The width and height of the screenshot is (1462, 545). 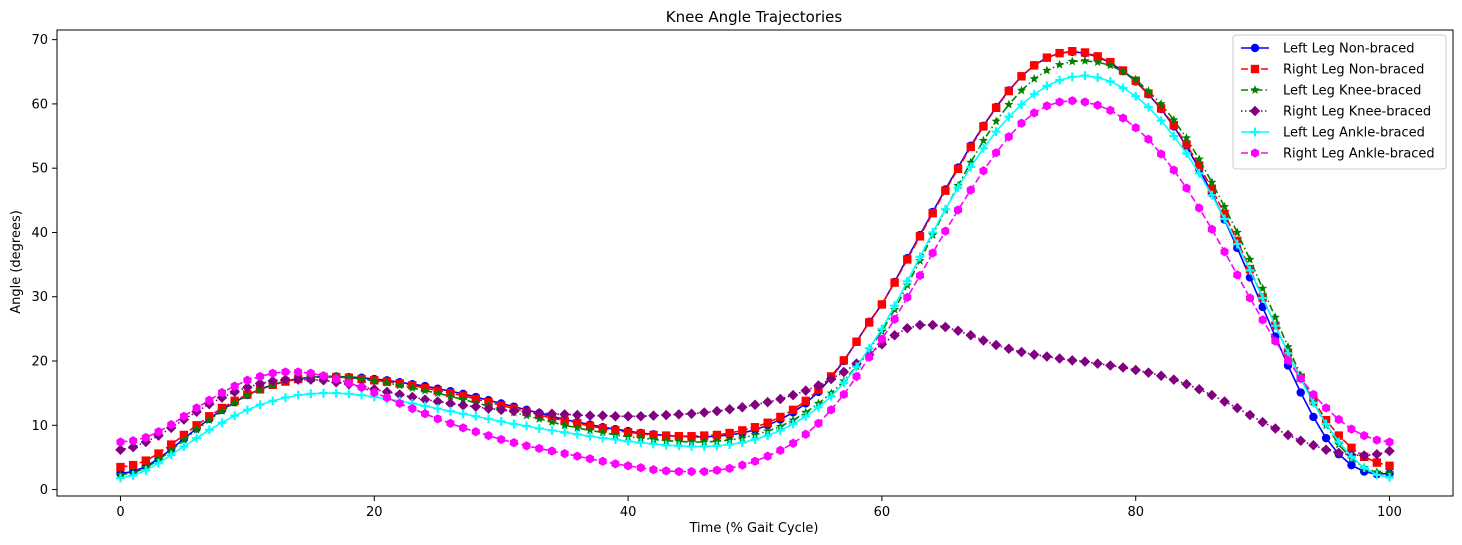 I want to click on legend-marker, so click(x=1255, y=153).